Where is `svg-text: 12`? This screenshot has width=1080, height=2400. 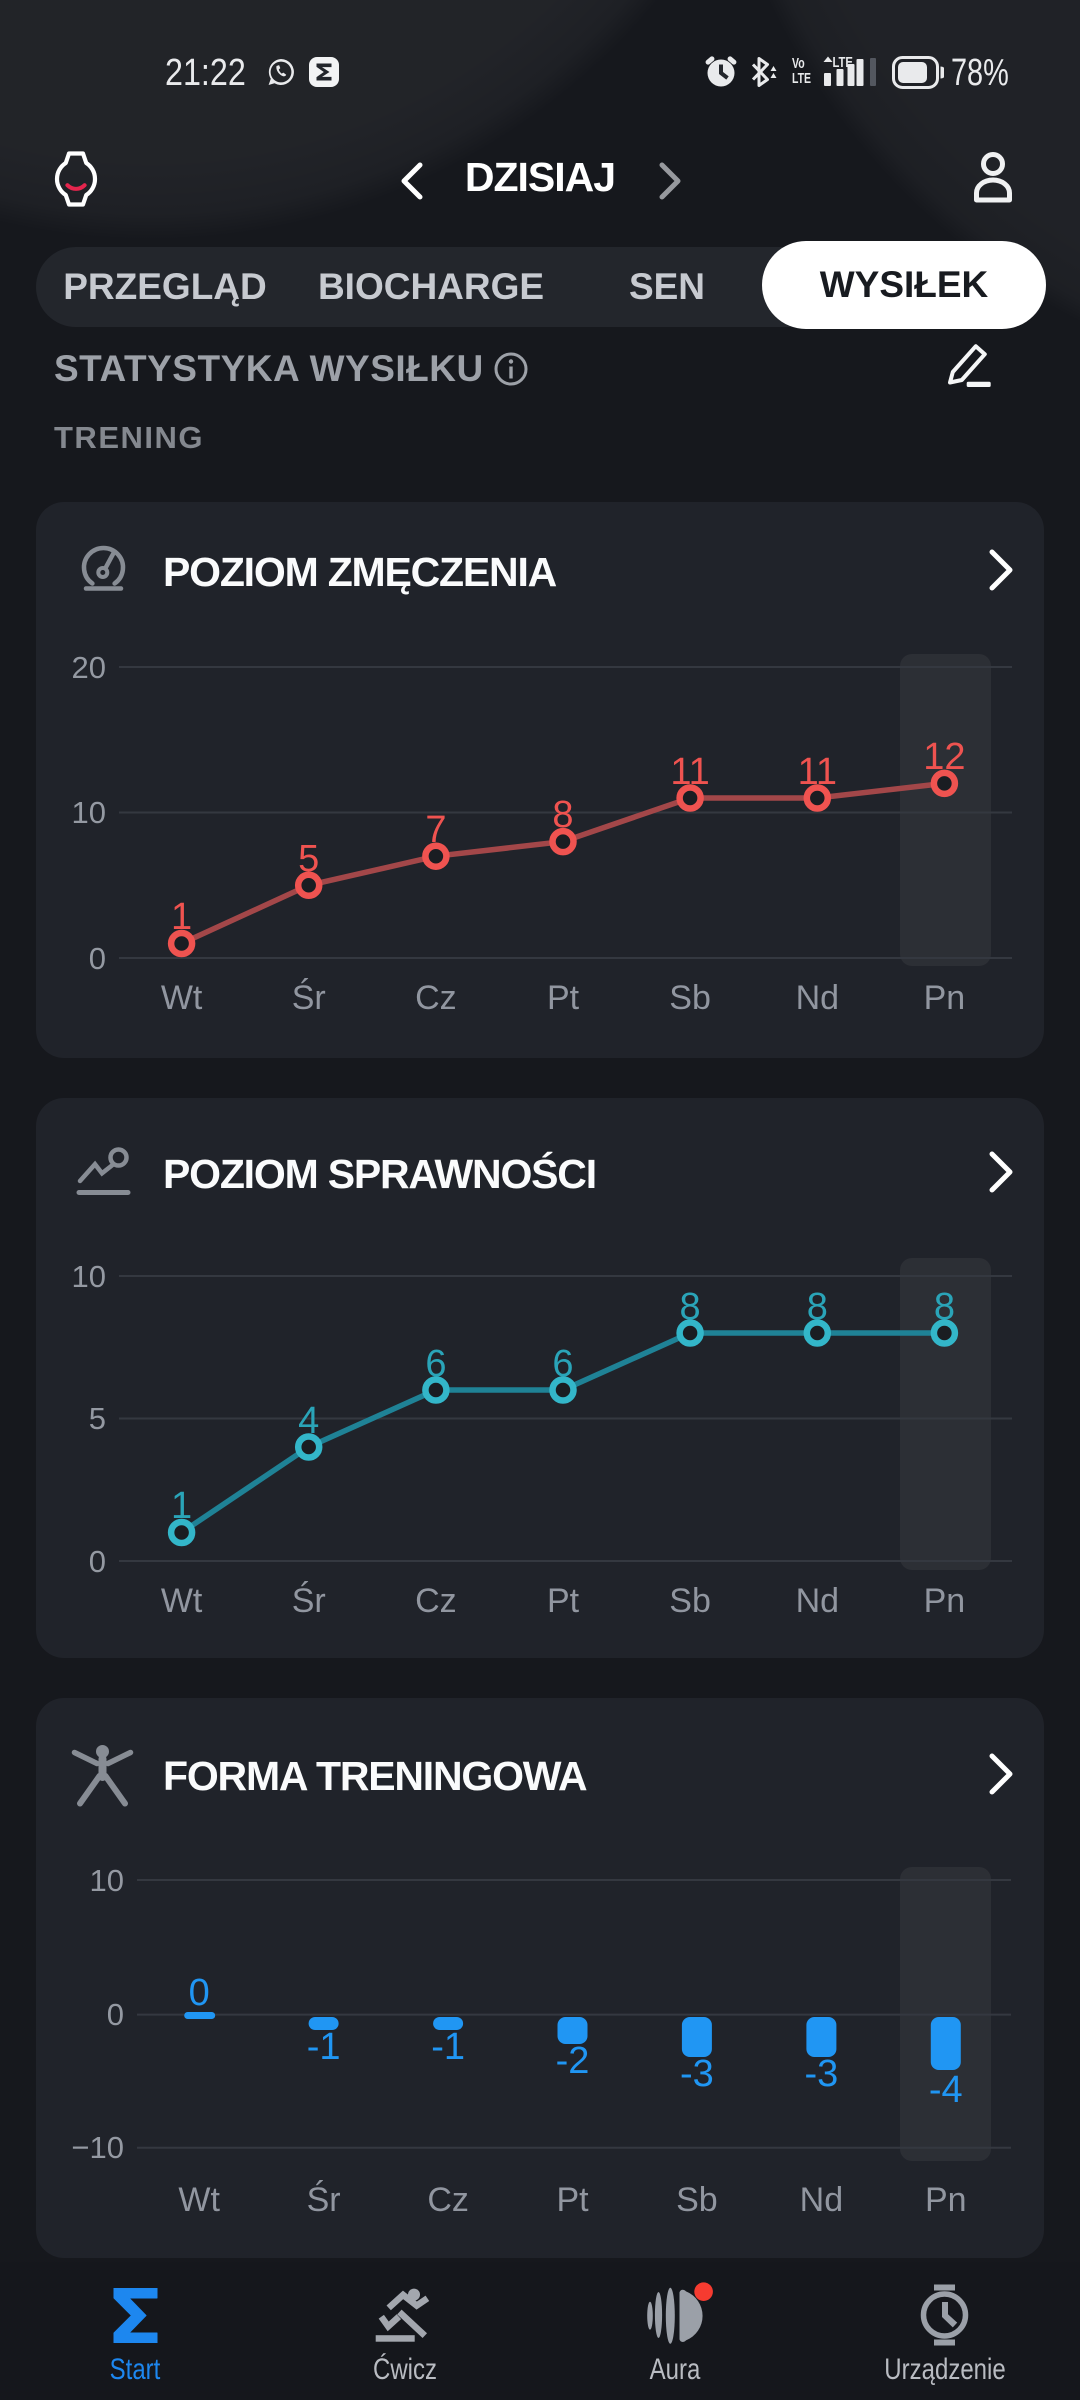 svg-text: 12 is located at coordinates (944, 757).